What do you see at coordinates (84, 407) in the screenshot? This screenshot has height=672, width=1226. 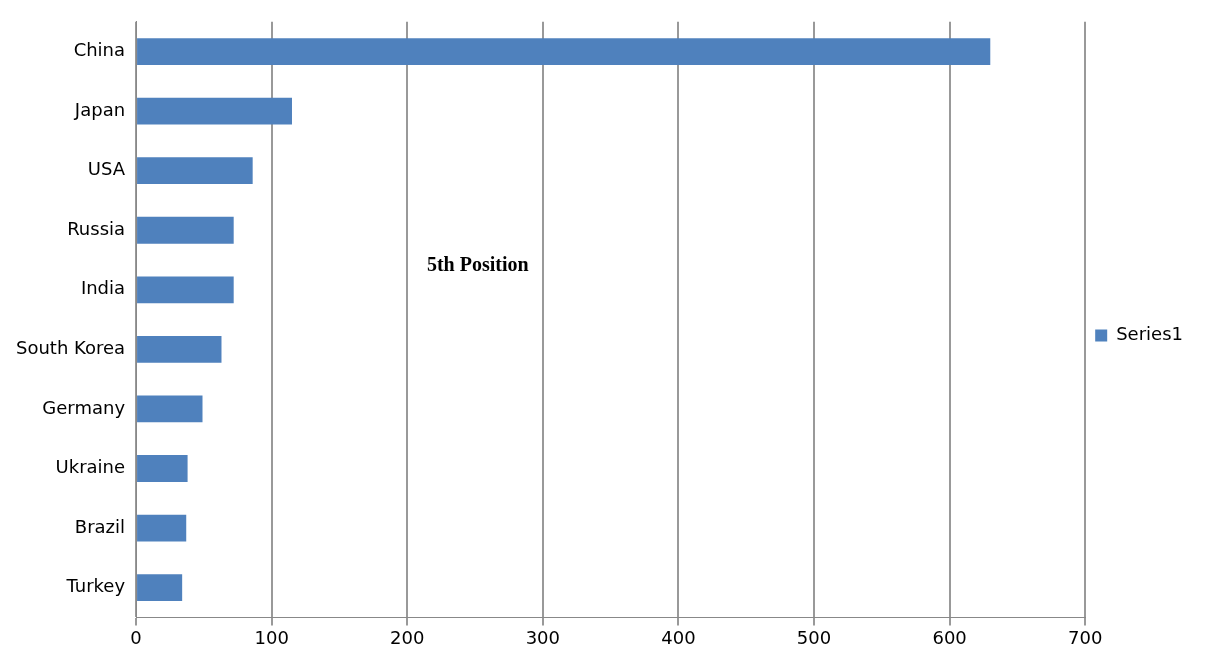 I see `y-tick-label: Germany` at bounding box center [84, 407].